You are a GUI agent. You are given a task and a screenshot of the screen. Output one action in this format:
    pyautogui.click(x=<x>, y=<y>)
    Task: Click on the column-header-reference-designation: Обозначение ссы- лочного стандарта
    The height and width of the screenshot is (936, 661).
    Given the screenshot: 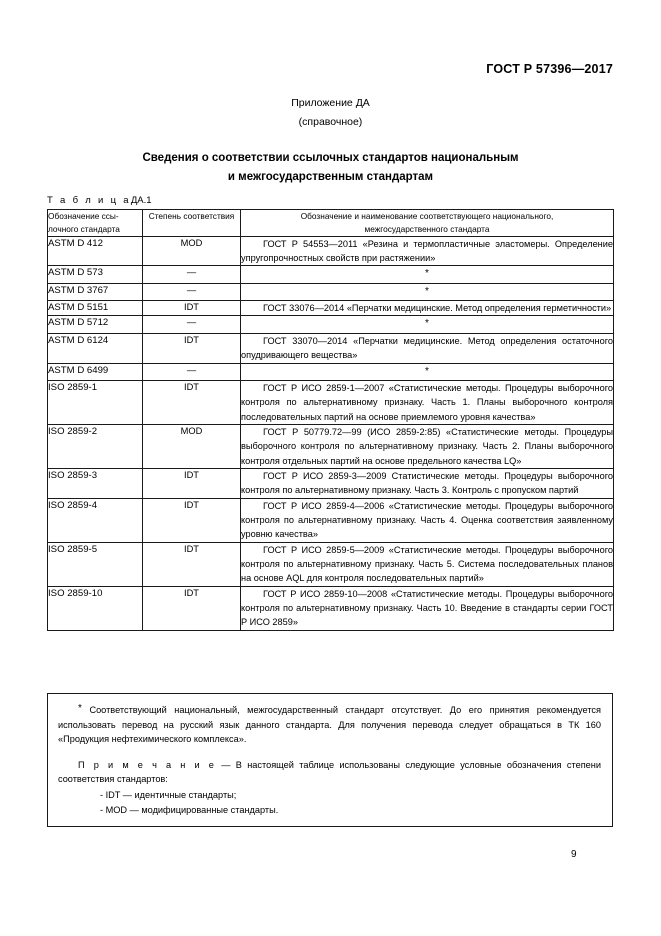 What is the action you would take?
    pyautogui.click(x=95, y=223)
    